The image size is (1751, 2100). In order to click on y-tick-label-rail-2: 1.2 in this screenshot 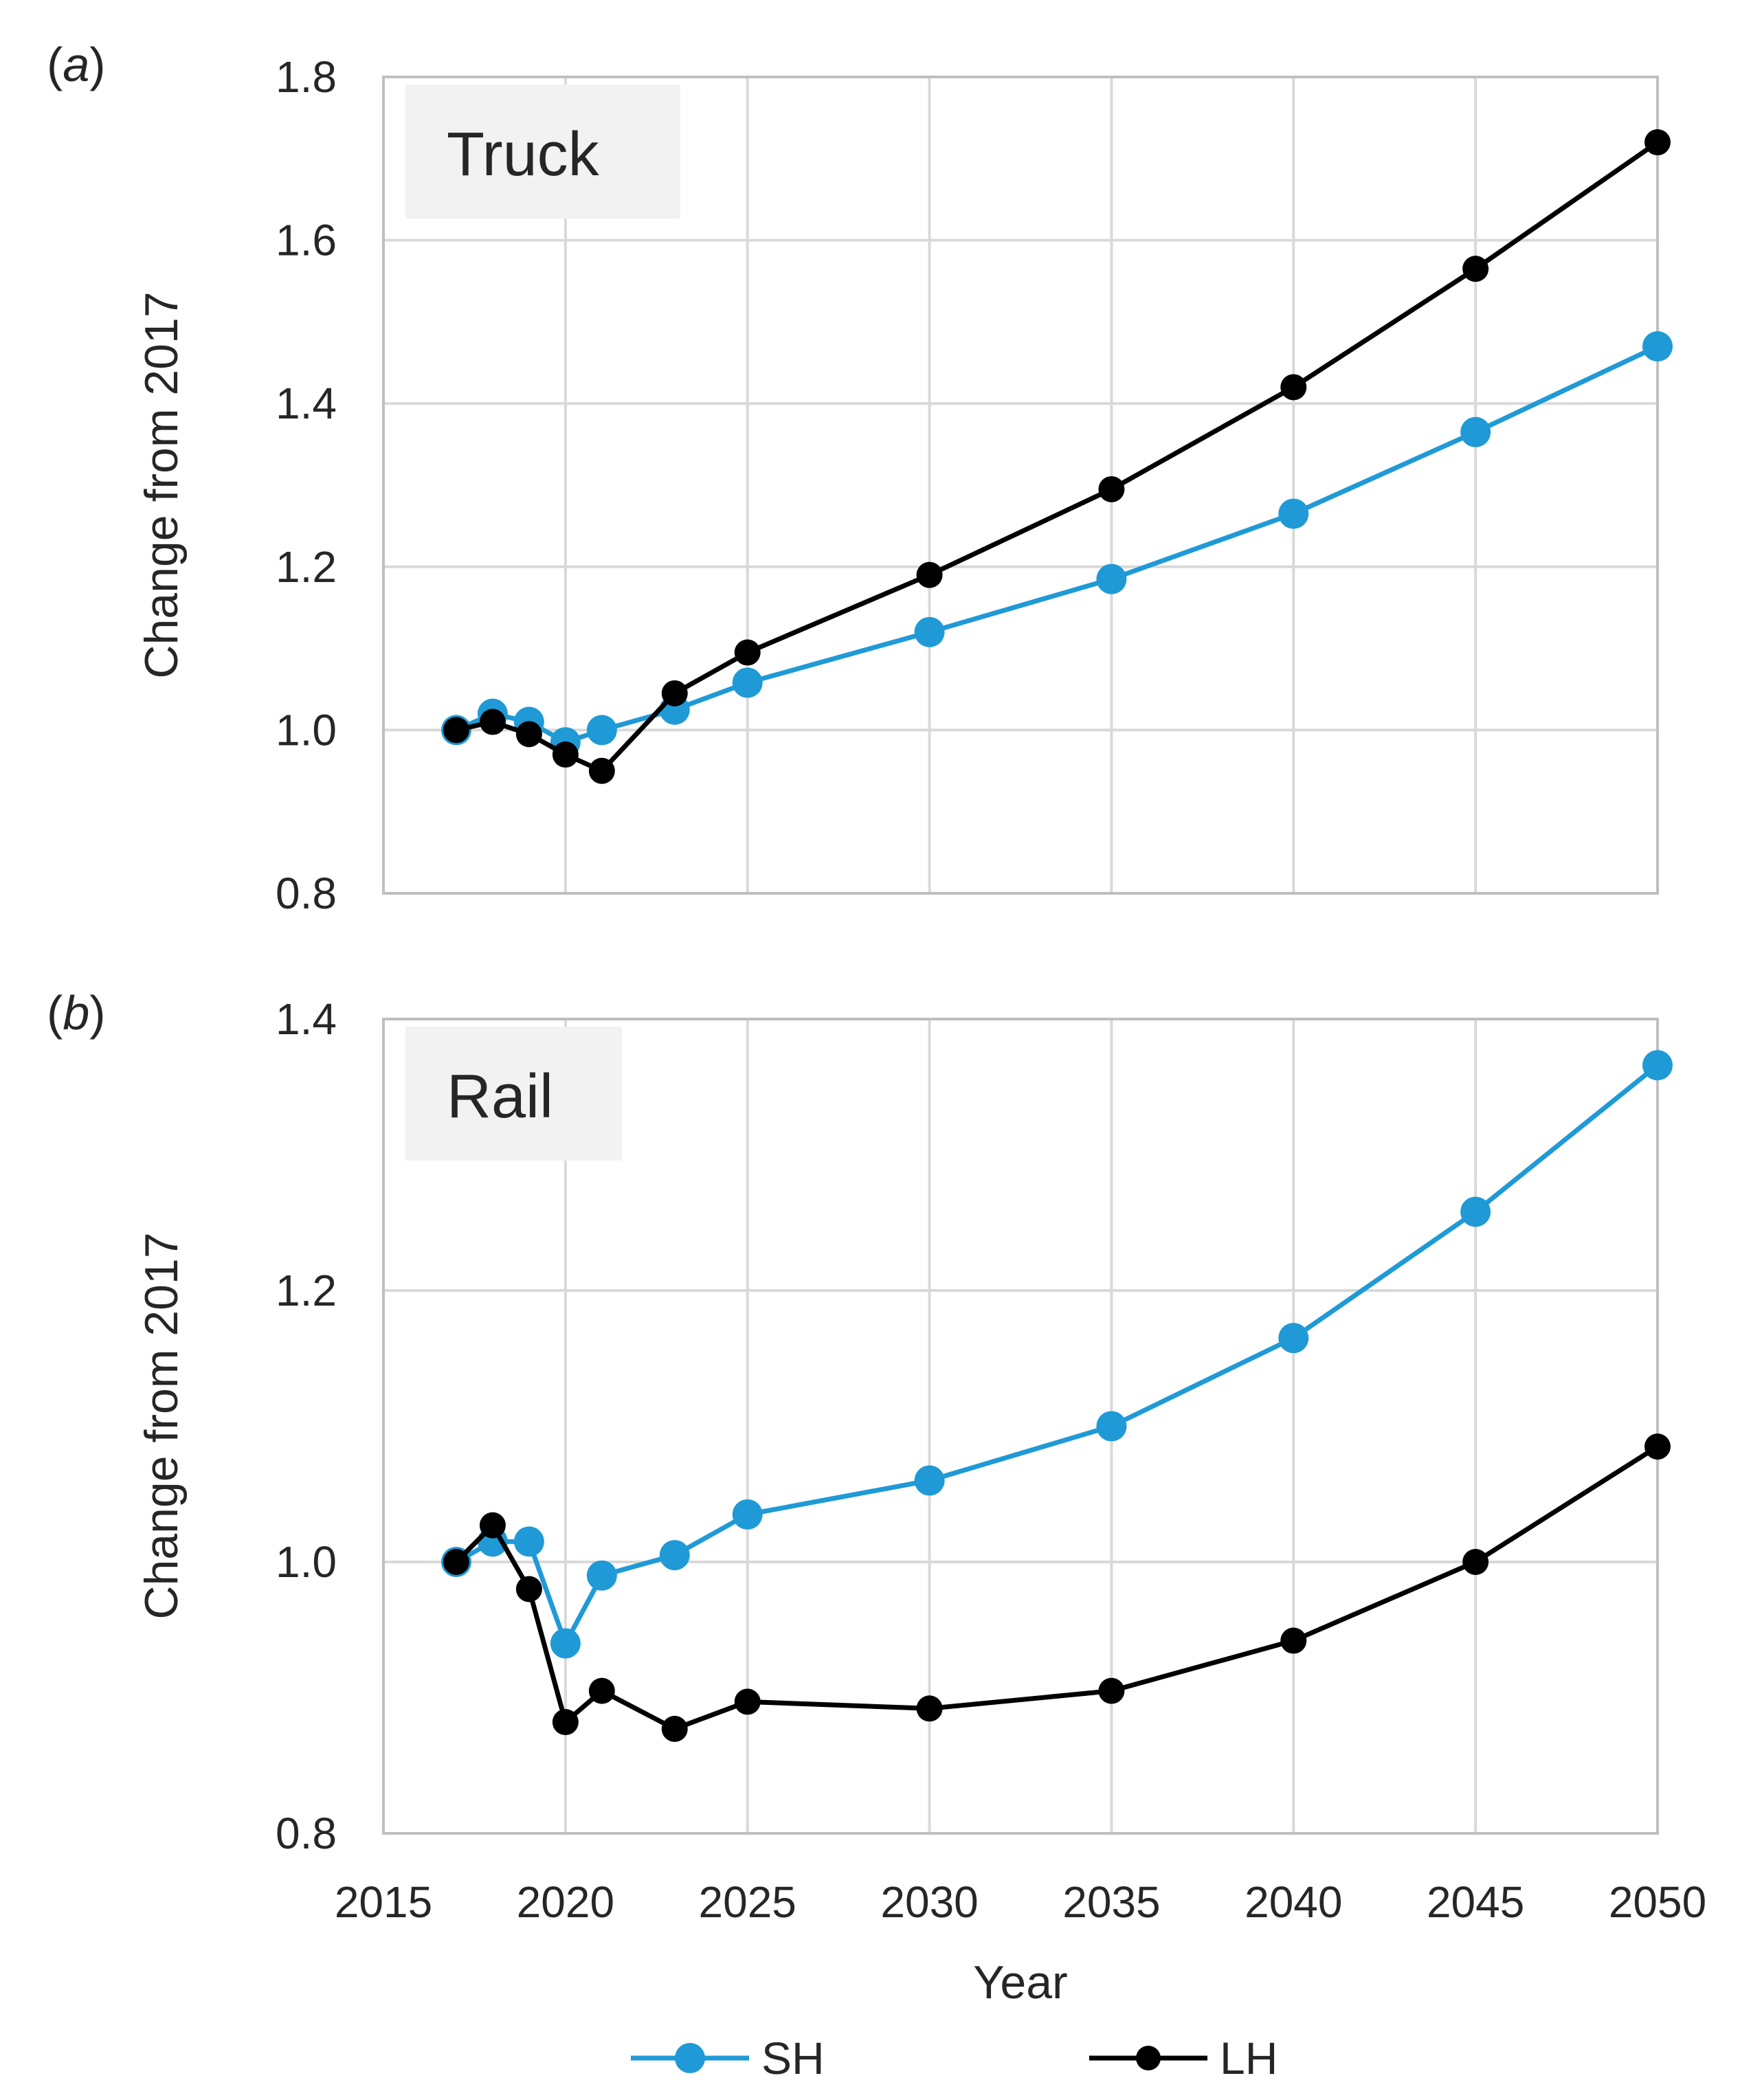, I will do `click(306, 1290)`.